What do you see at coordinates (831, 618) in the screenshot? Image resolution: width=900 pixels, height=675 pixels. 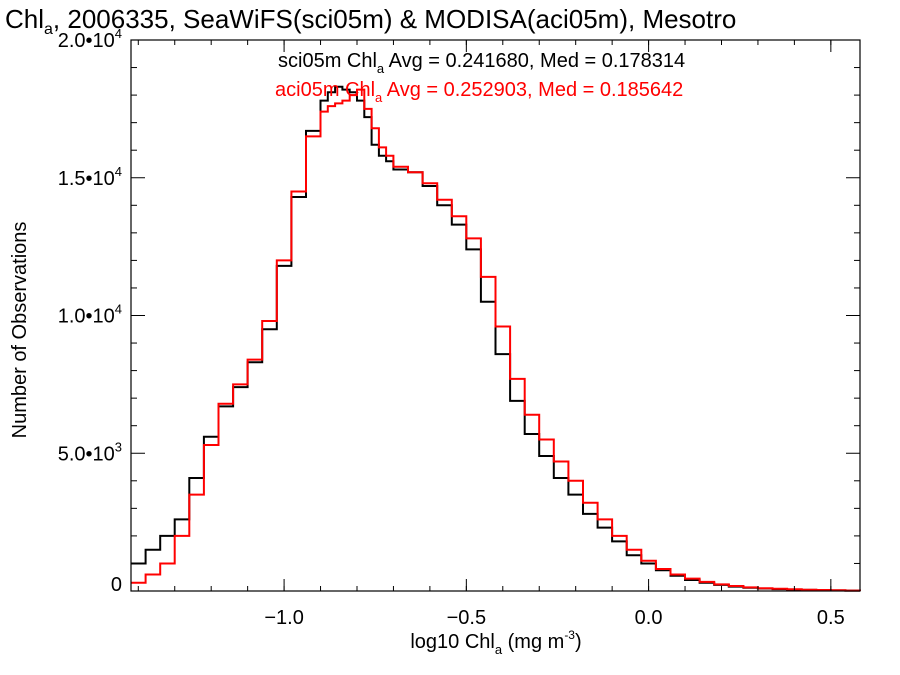 I see `x-tick-label: 0.5` at bounding box center [831, 618].